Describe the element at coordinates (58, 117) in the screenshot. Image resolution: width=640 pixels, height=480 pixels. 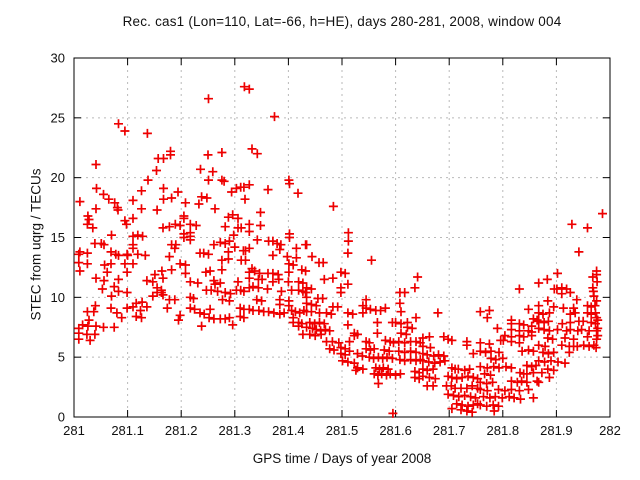
I see `svg-text: 25` at that location.